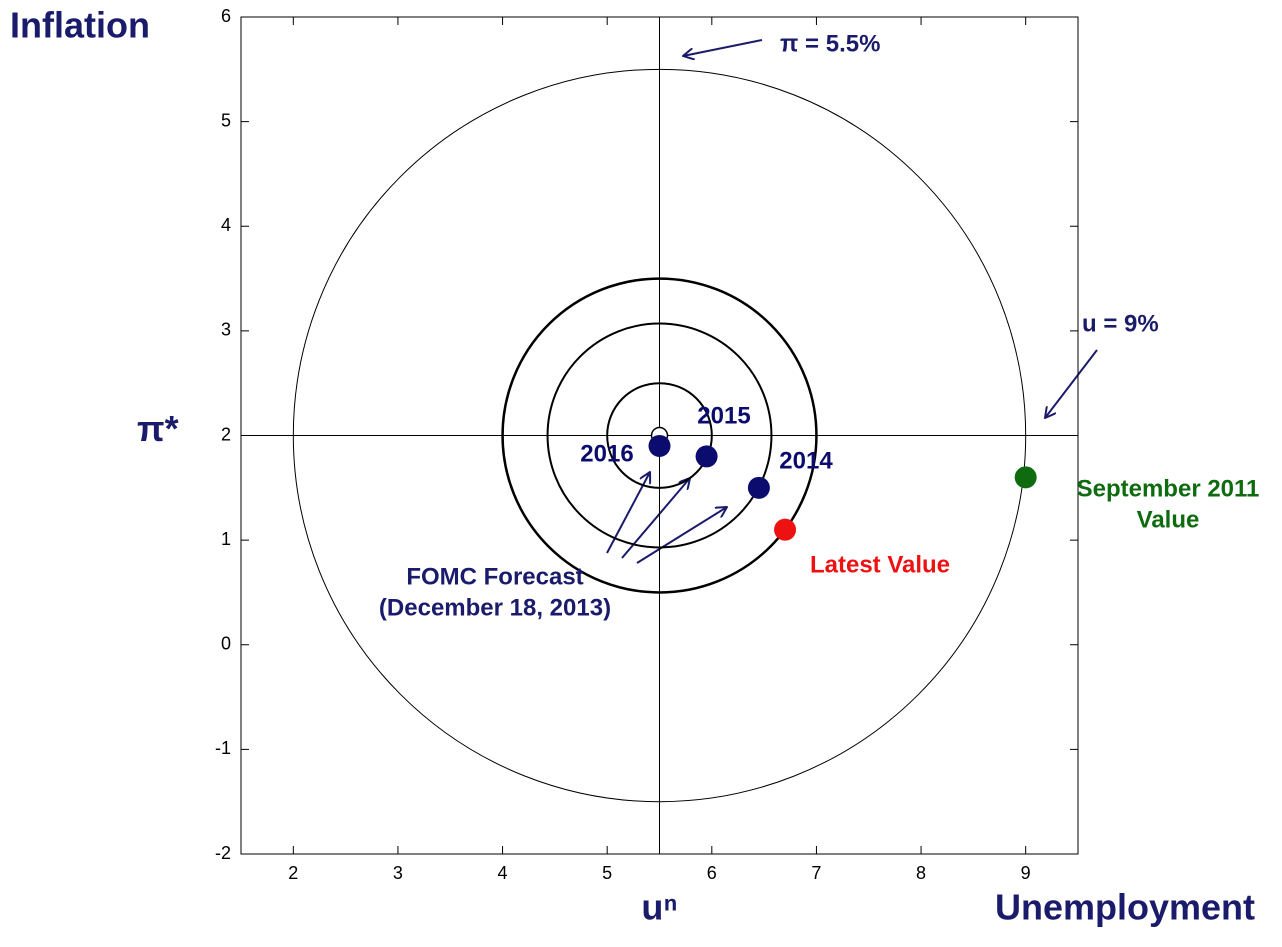 The height and width of the screenshot is (947, 1282). Describe the element at coordinates (921, 873) in the screenshot. I see `x-tick-label: 8` at that location.